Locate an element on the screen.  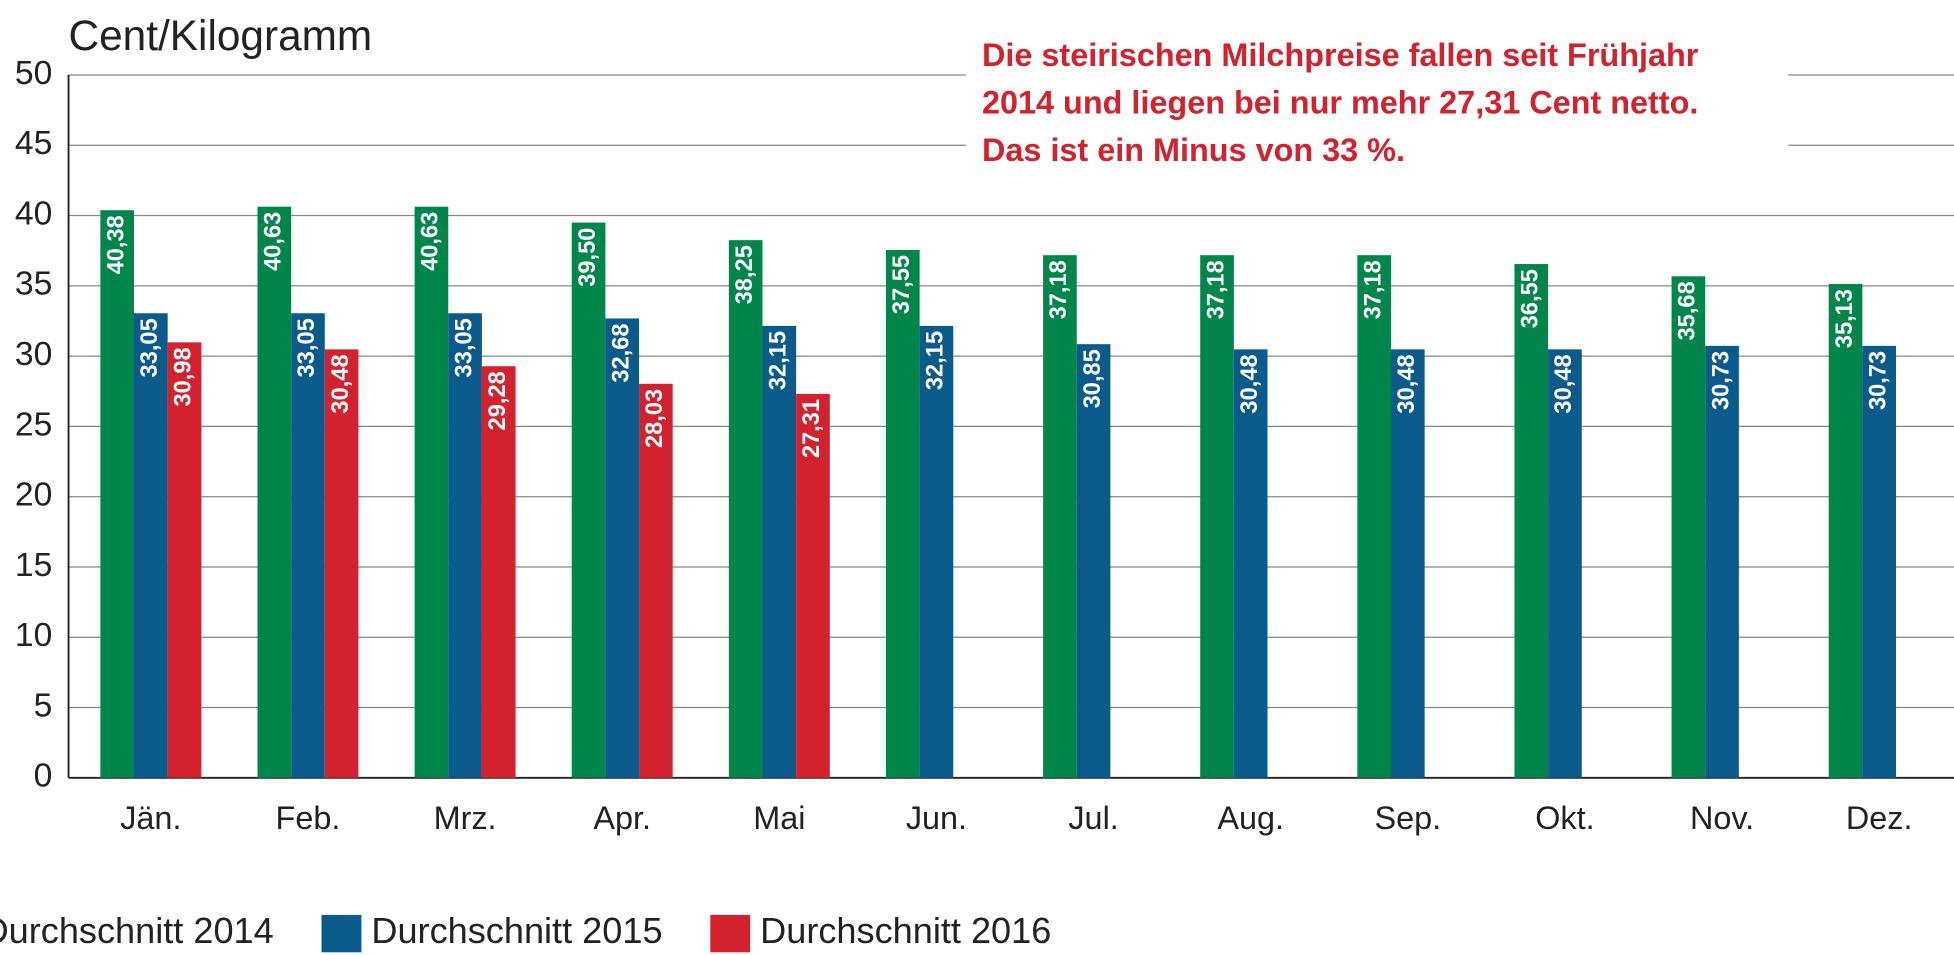
value-label: 32,68 is located at coordinates (621, 352).